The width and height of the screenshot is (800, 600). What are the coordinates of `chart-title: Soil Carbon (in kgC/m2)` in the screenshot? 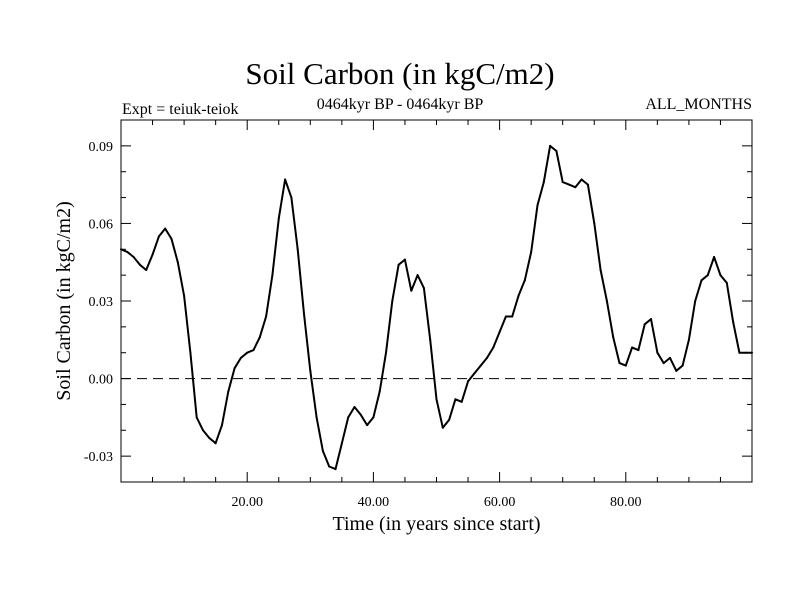 It's located at (400, 73).